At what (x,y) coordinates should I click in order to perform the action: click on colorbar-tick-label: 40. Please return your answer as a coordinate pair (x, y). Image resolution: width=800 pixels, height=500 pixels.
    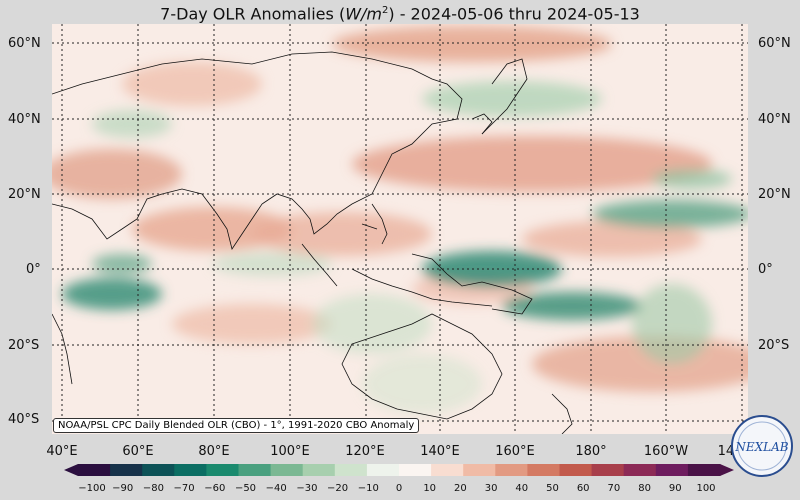
    Looking at the image, I should click on (522, 488).